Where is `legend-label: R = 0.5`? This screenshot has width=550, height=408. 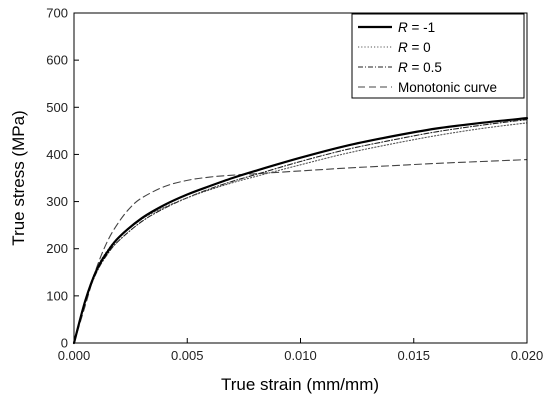
legend-label: R = 0.5 is located at coordinates (420, 67).